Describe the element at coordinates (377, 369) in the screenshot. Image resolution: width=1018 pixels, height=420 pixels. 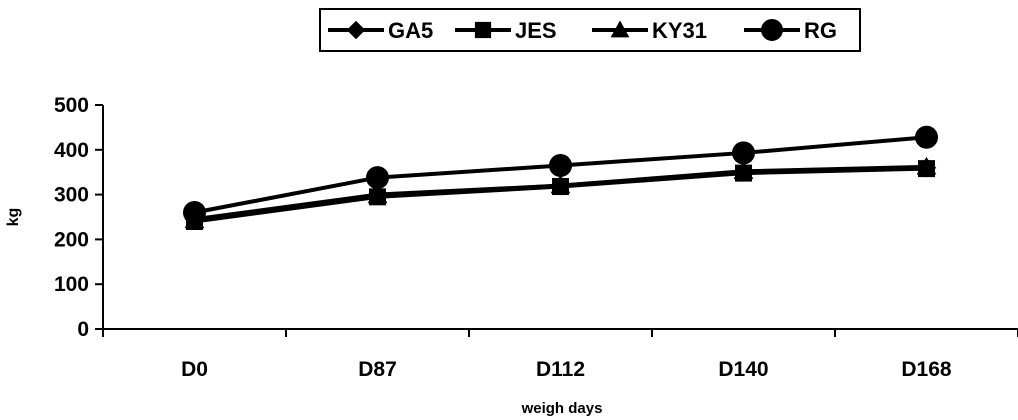
I see `x-tick-label: D87` at that location.